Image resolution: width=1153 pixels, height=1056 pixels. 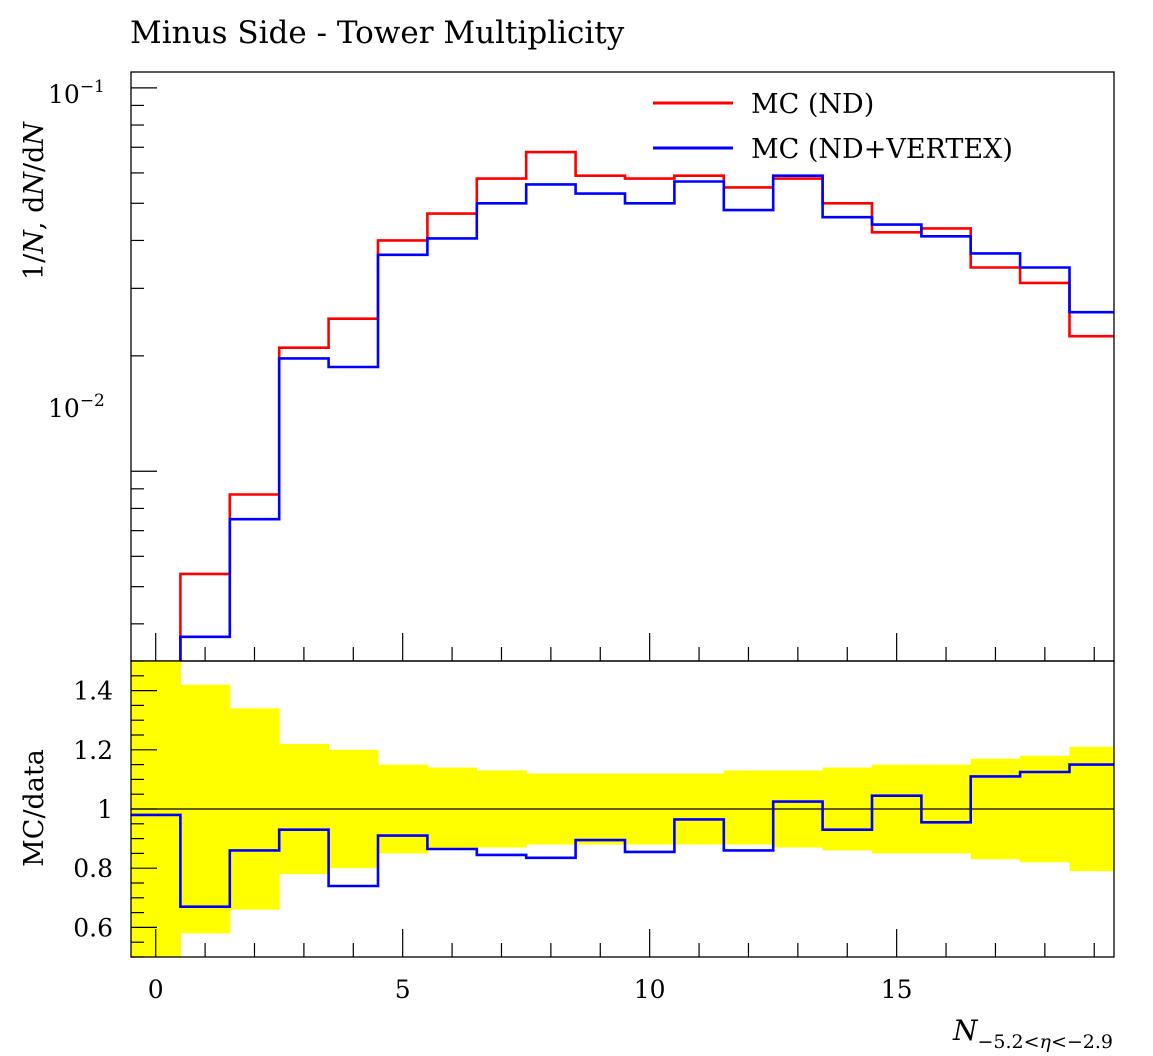 What do you see at coordinates (377, 33) in the screenshot?
I see `chart-title: Minus Side - Tower Multiplicity` at bounding box center [377, 33].